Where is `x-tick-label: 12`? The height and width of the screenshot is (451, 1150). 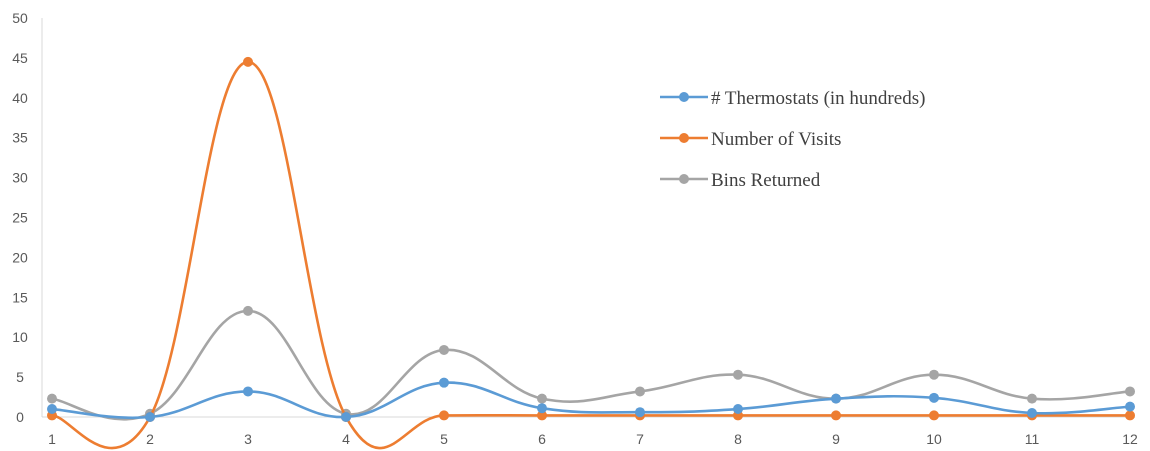
x-tick-label: 12 is located at coordinates (1130, 439).